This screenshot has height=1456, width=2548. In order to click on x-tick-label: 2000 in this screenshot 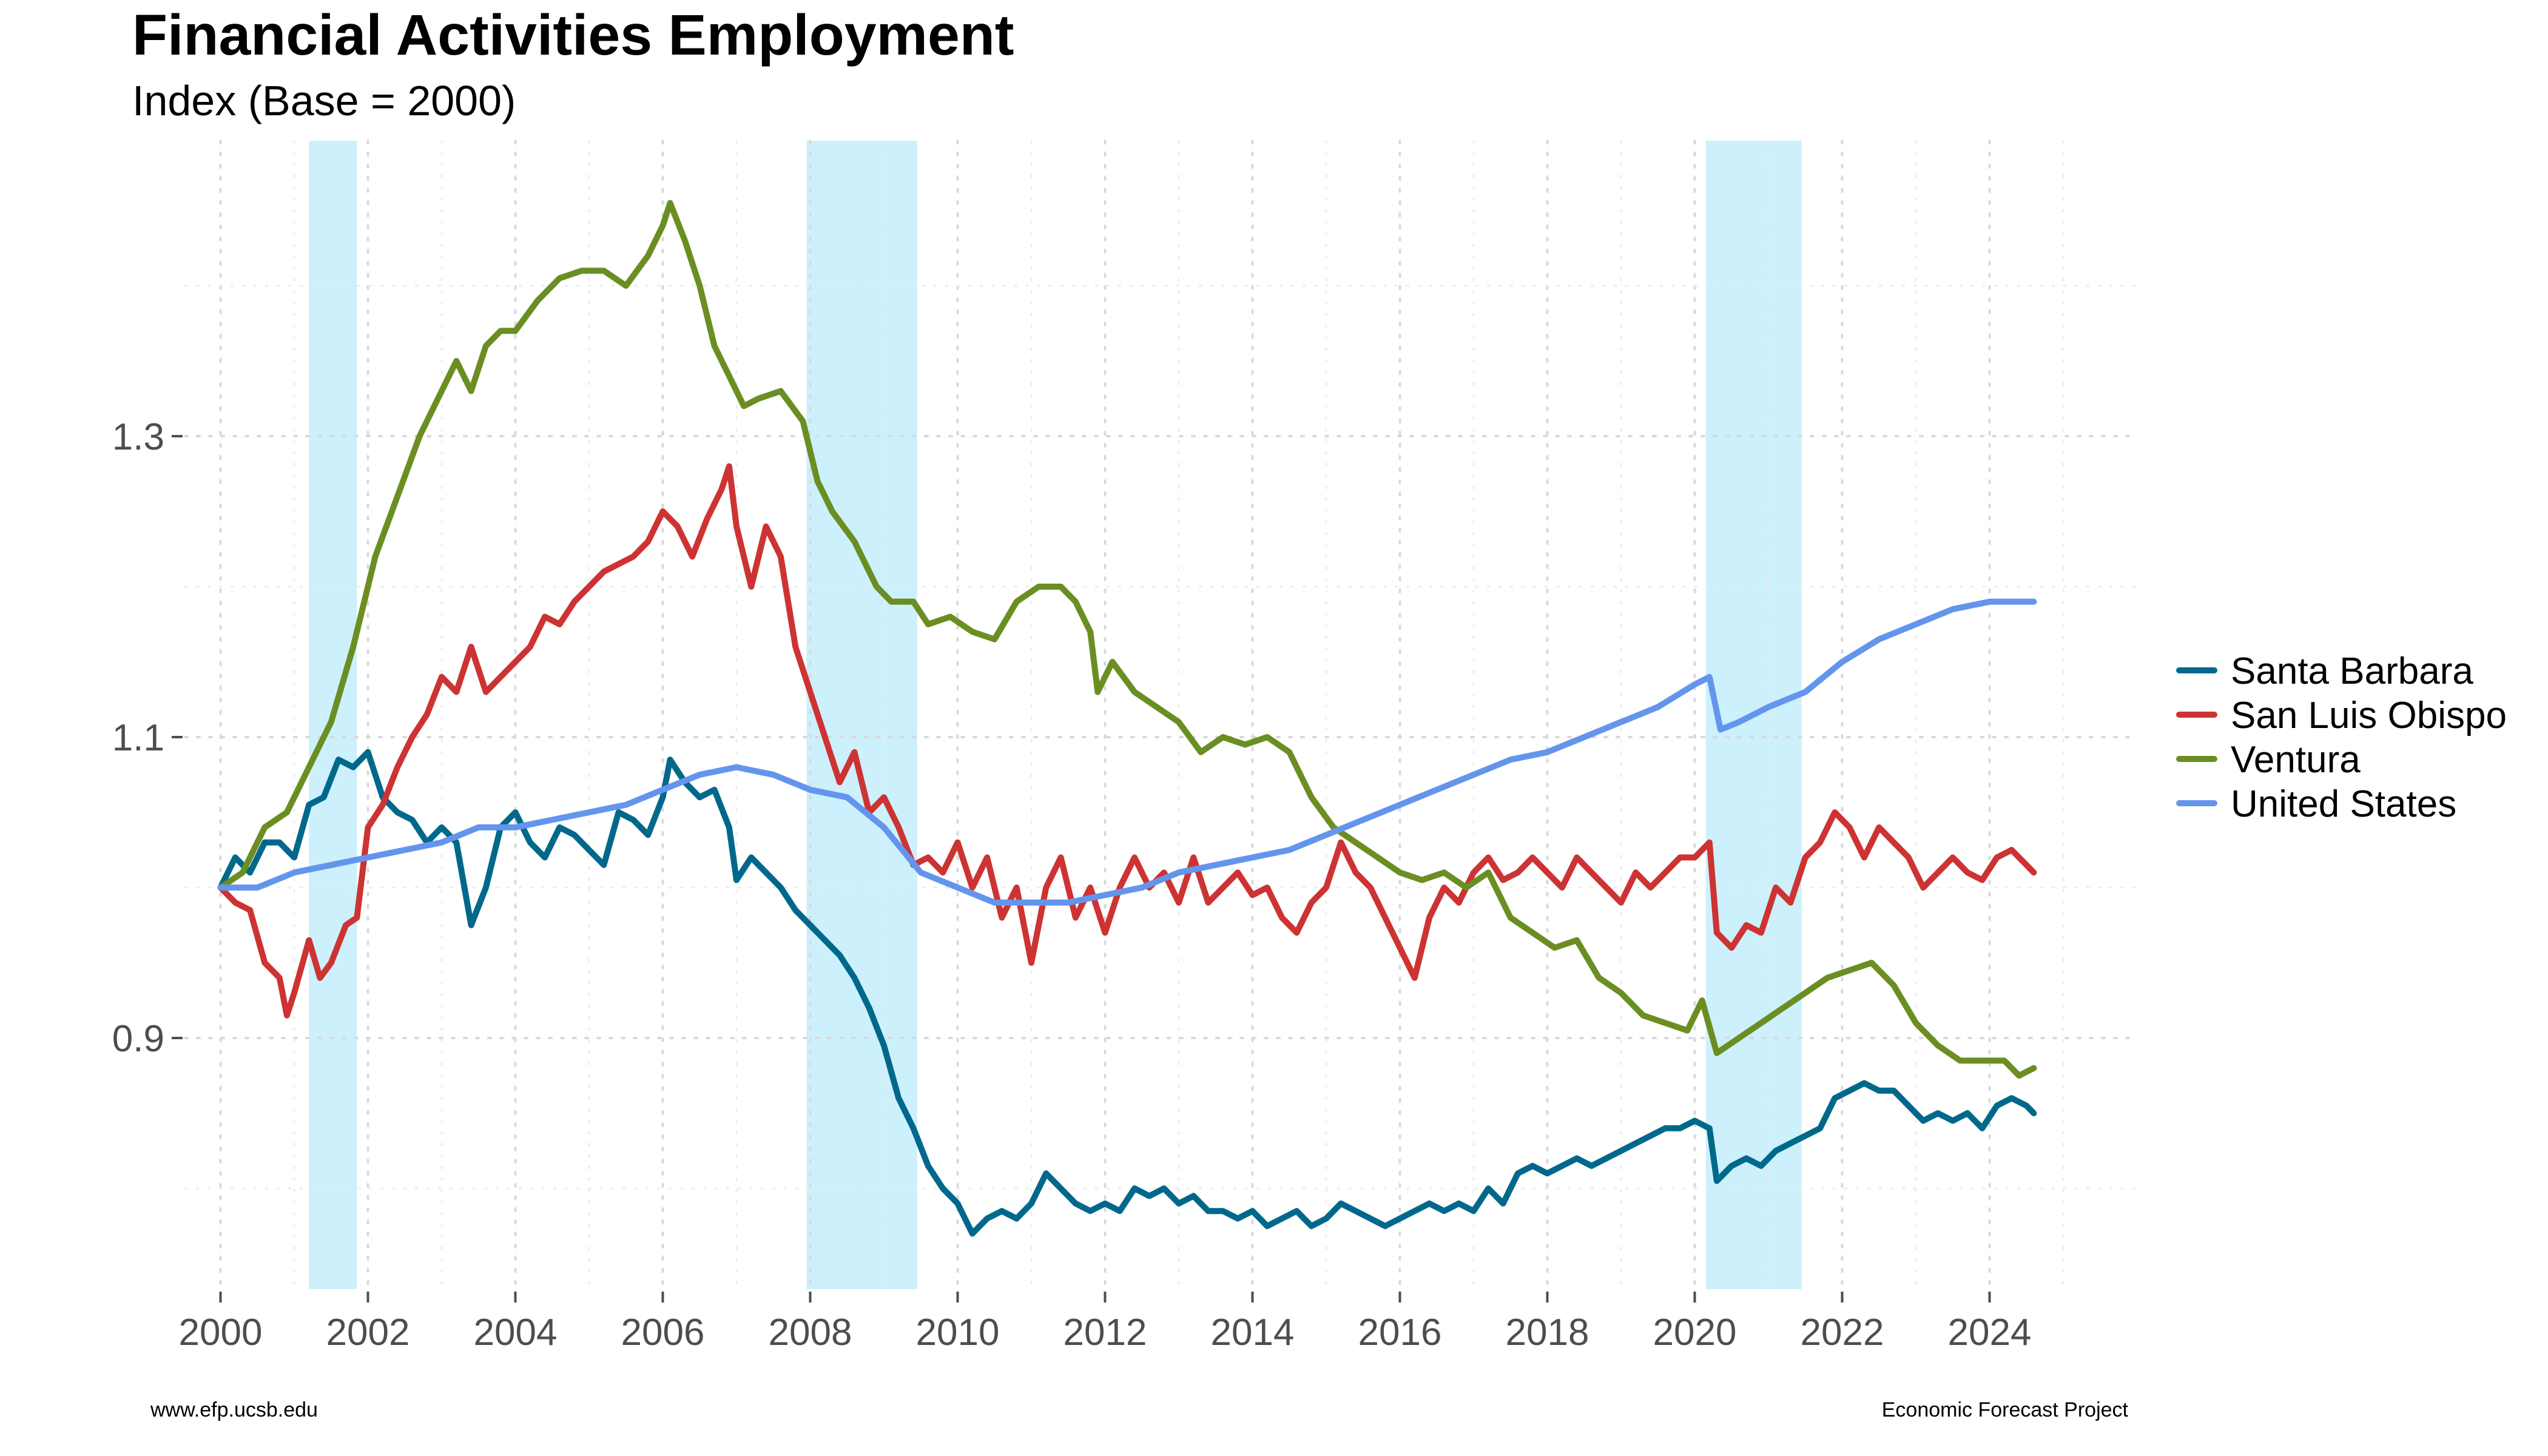, I will do `click(221, 1332)`.